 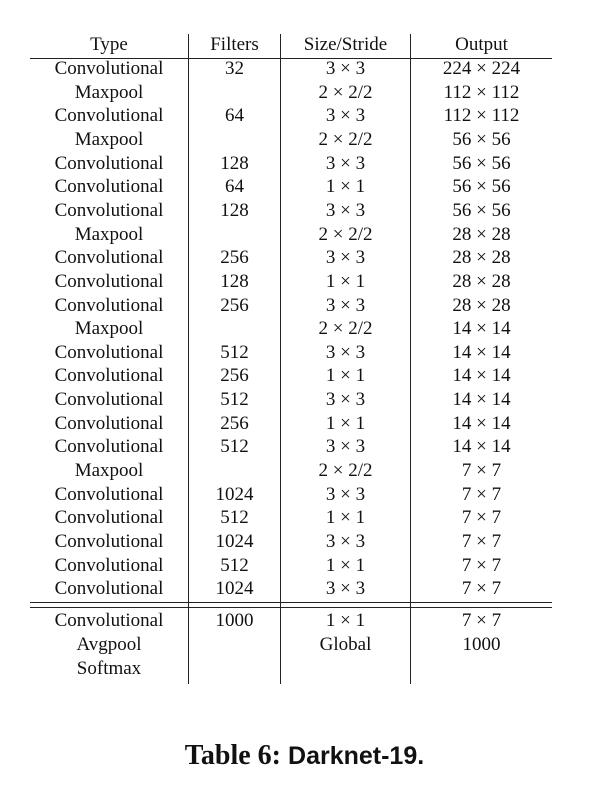 What do you see at coordinates (481, 669) in the screenshot?
I see `cell-output` at bounding box center [481, 669].